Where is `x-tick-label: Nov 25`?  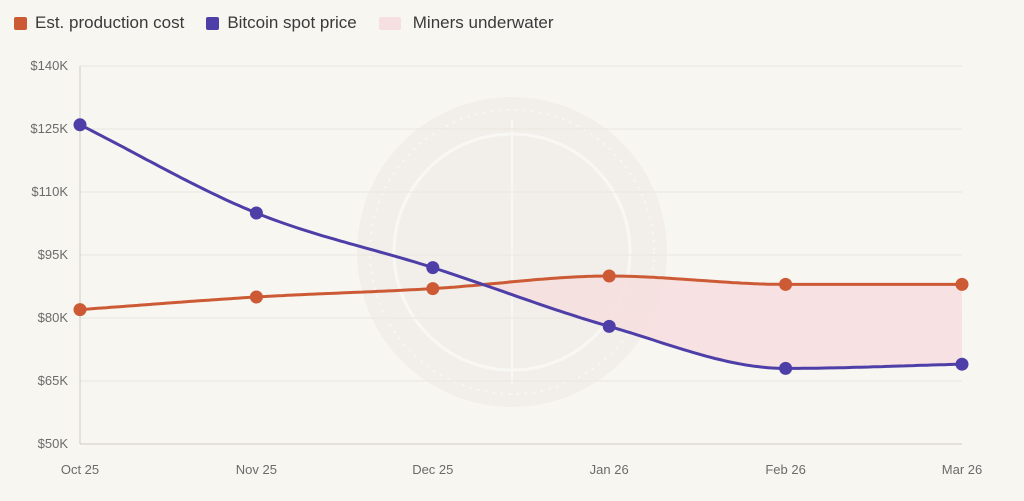
x-tick-label: Nov 25 is located at coordinates (256, 469).